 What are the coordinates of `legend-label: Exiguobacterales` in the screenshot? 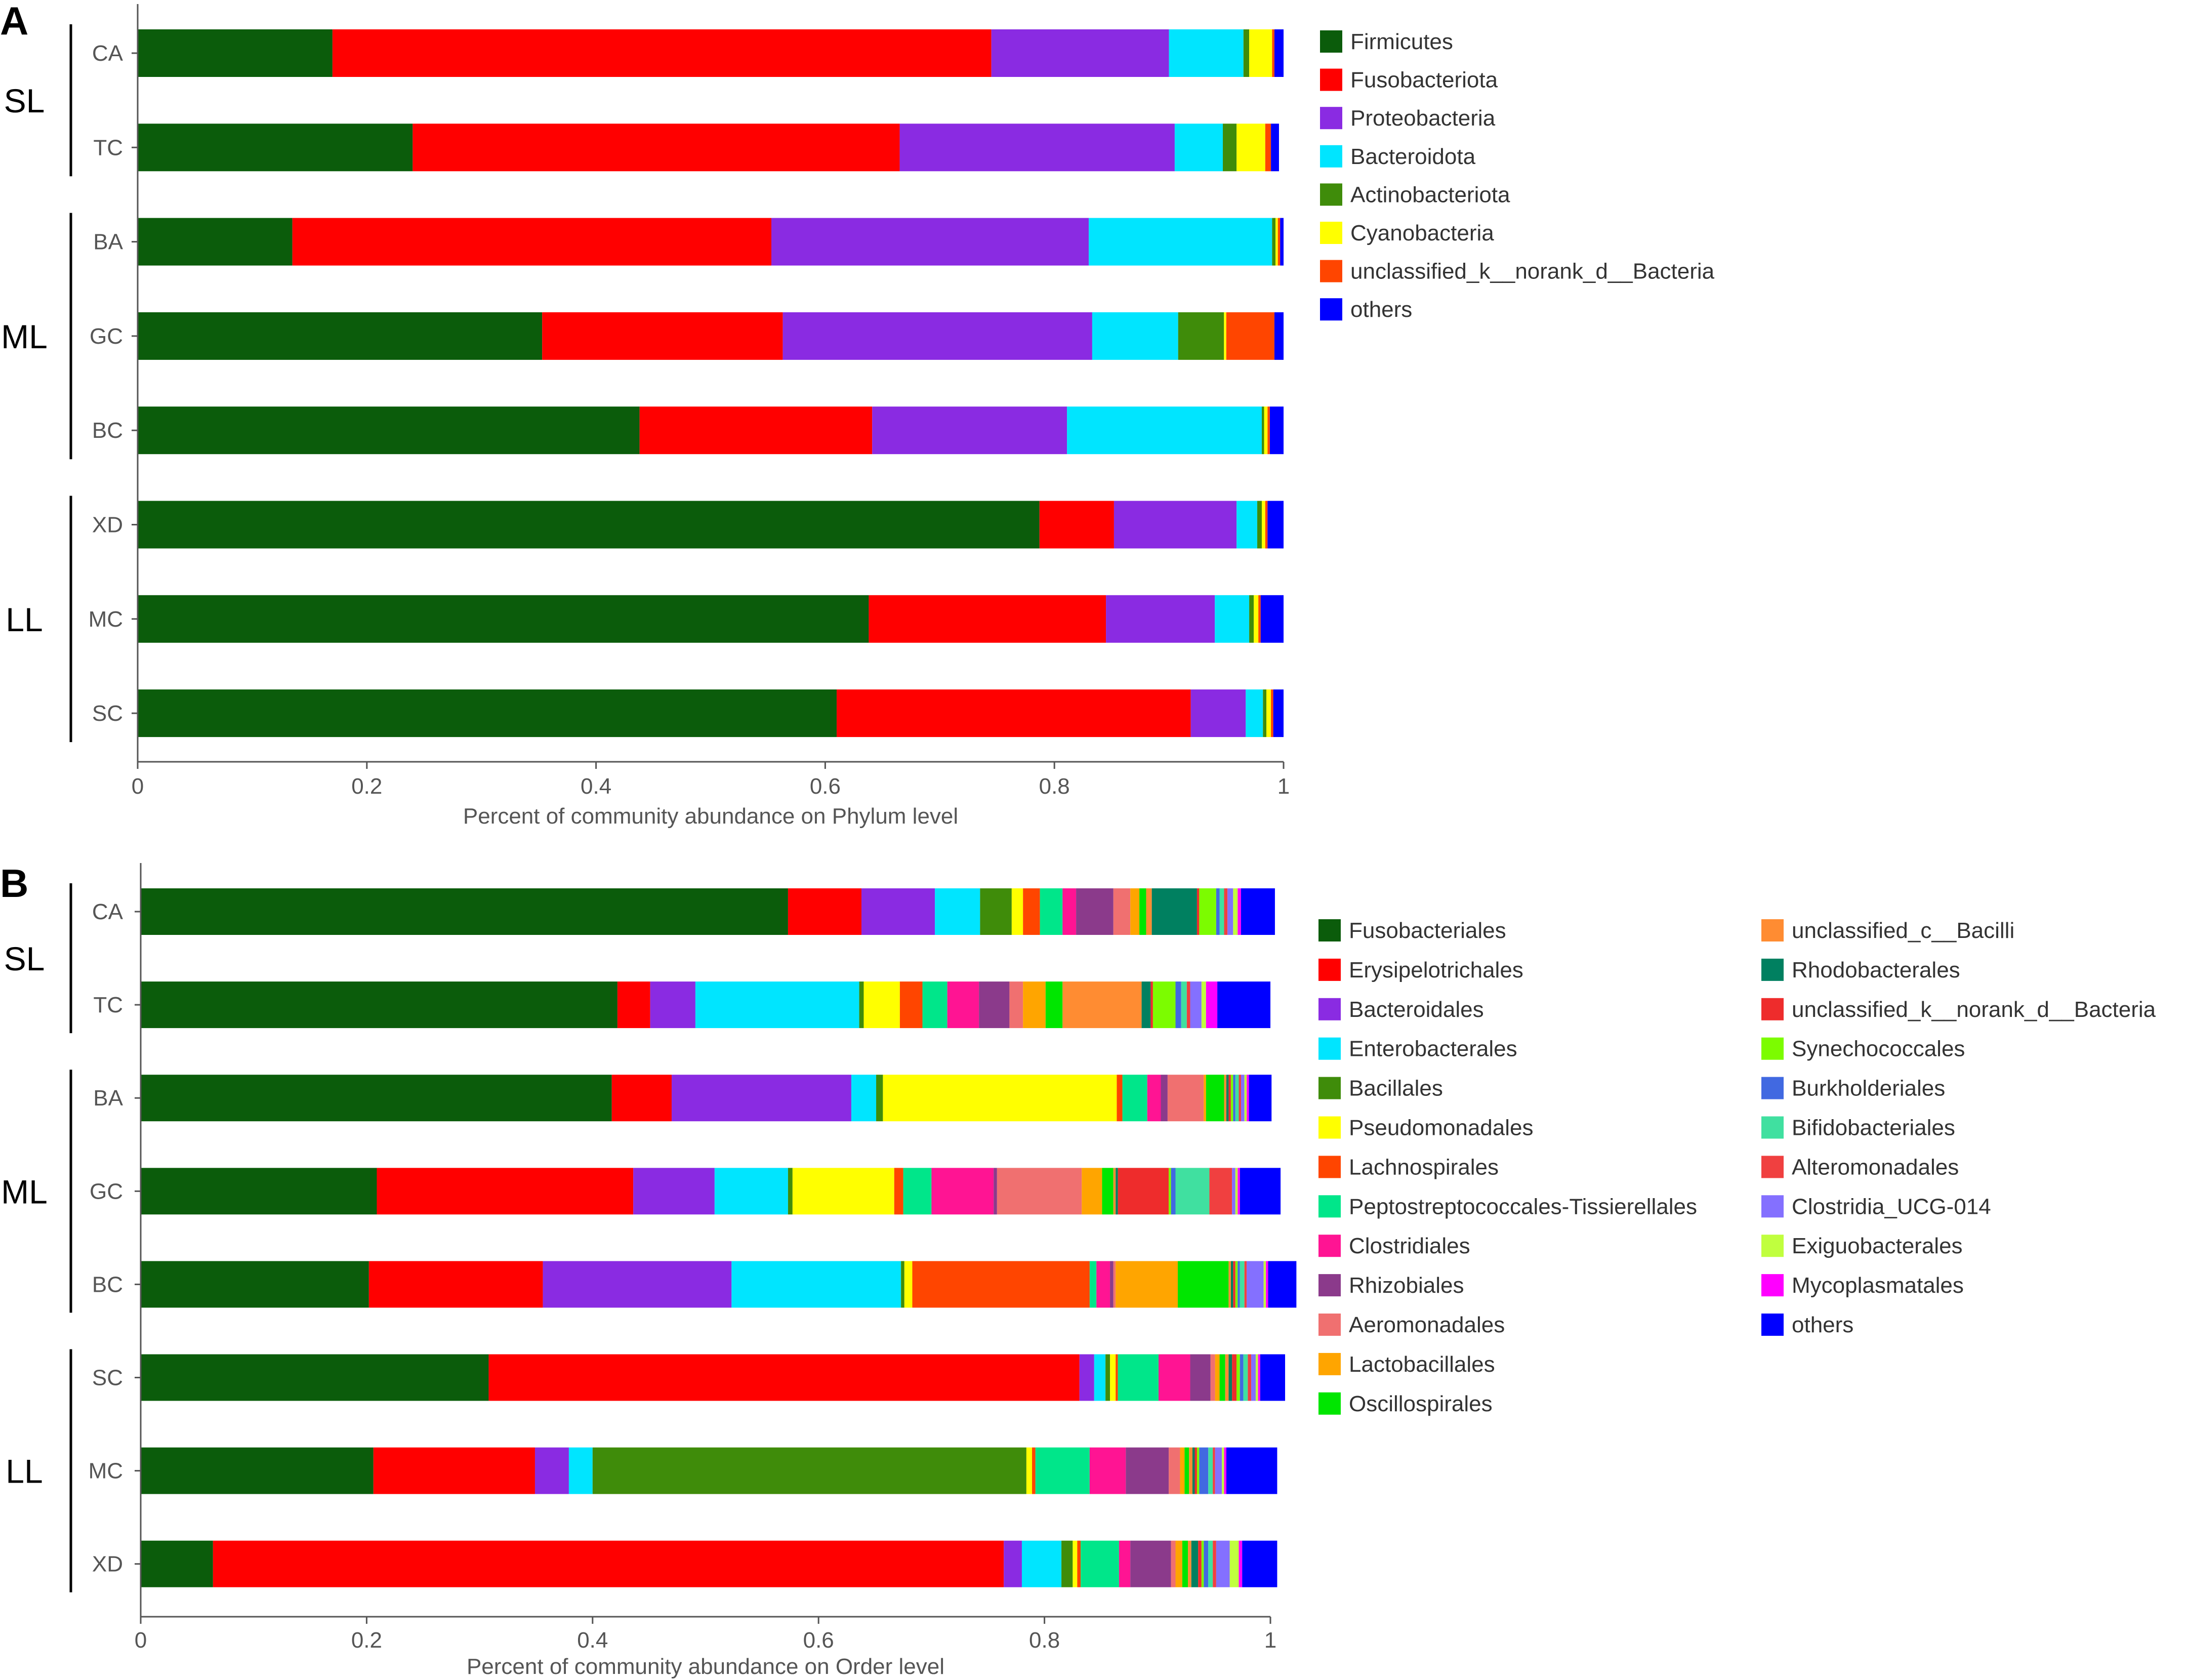 It's located at (1877, 1246).